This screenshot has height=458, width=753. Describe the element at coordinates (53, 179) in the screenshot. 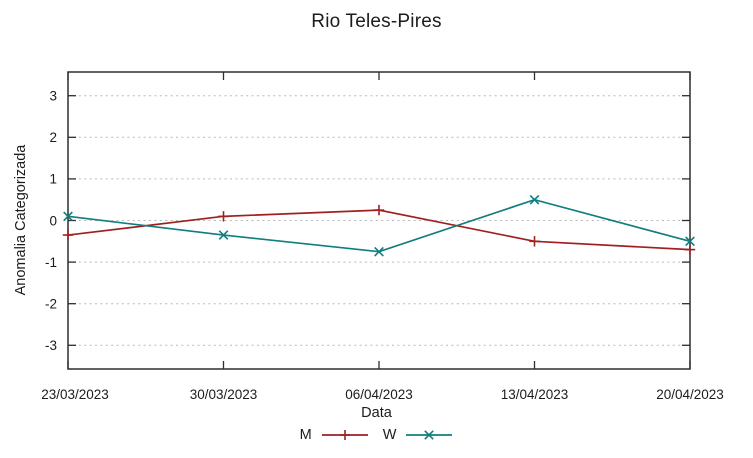

I see `y-tick-label: 1` at that location.